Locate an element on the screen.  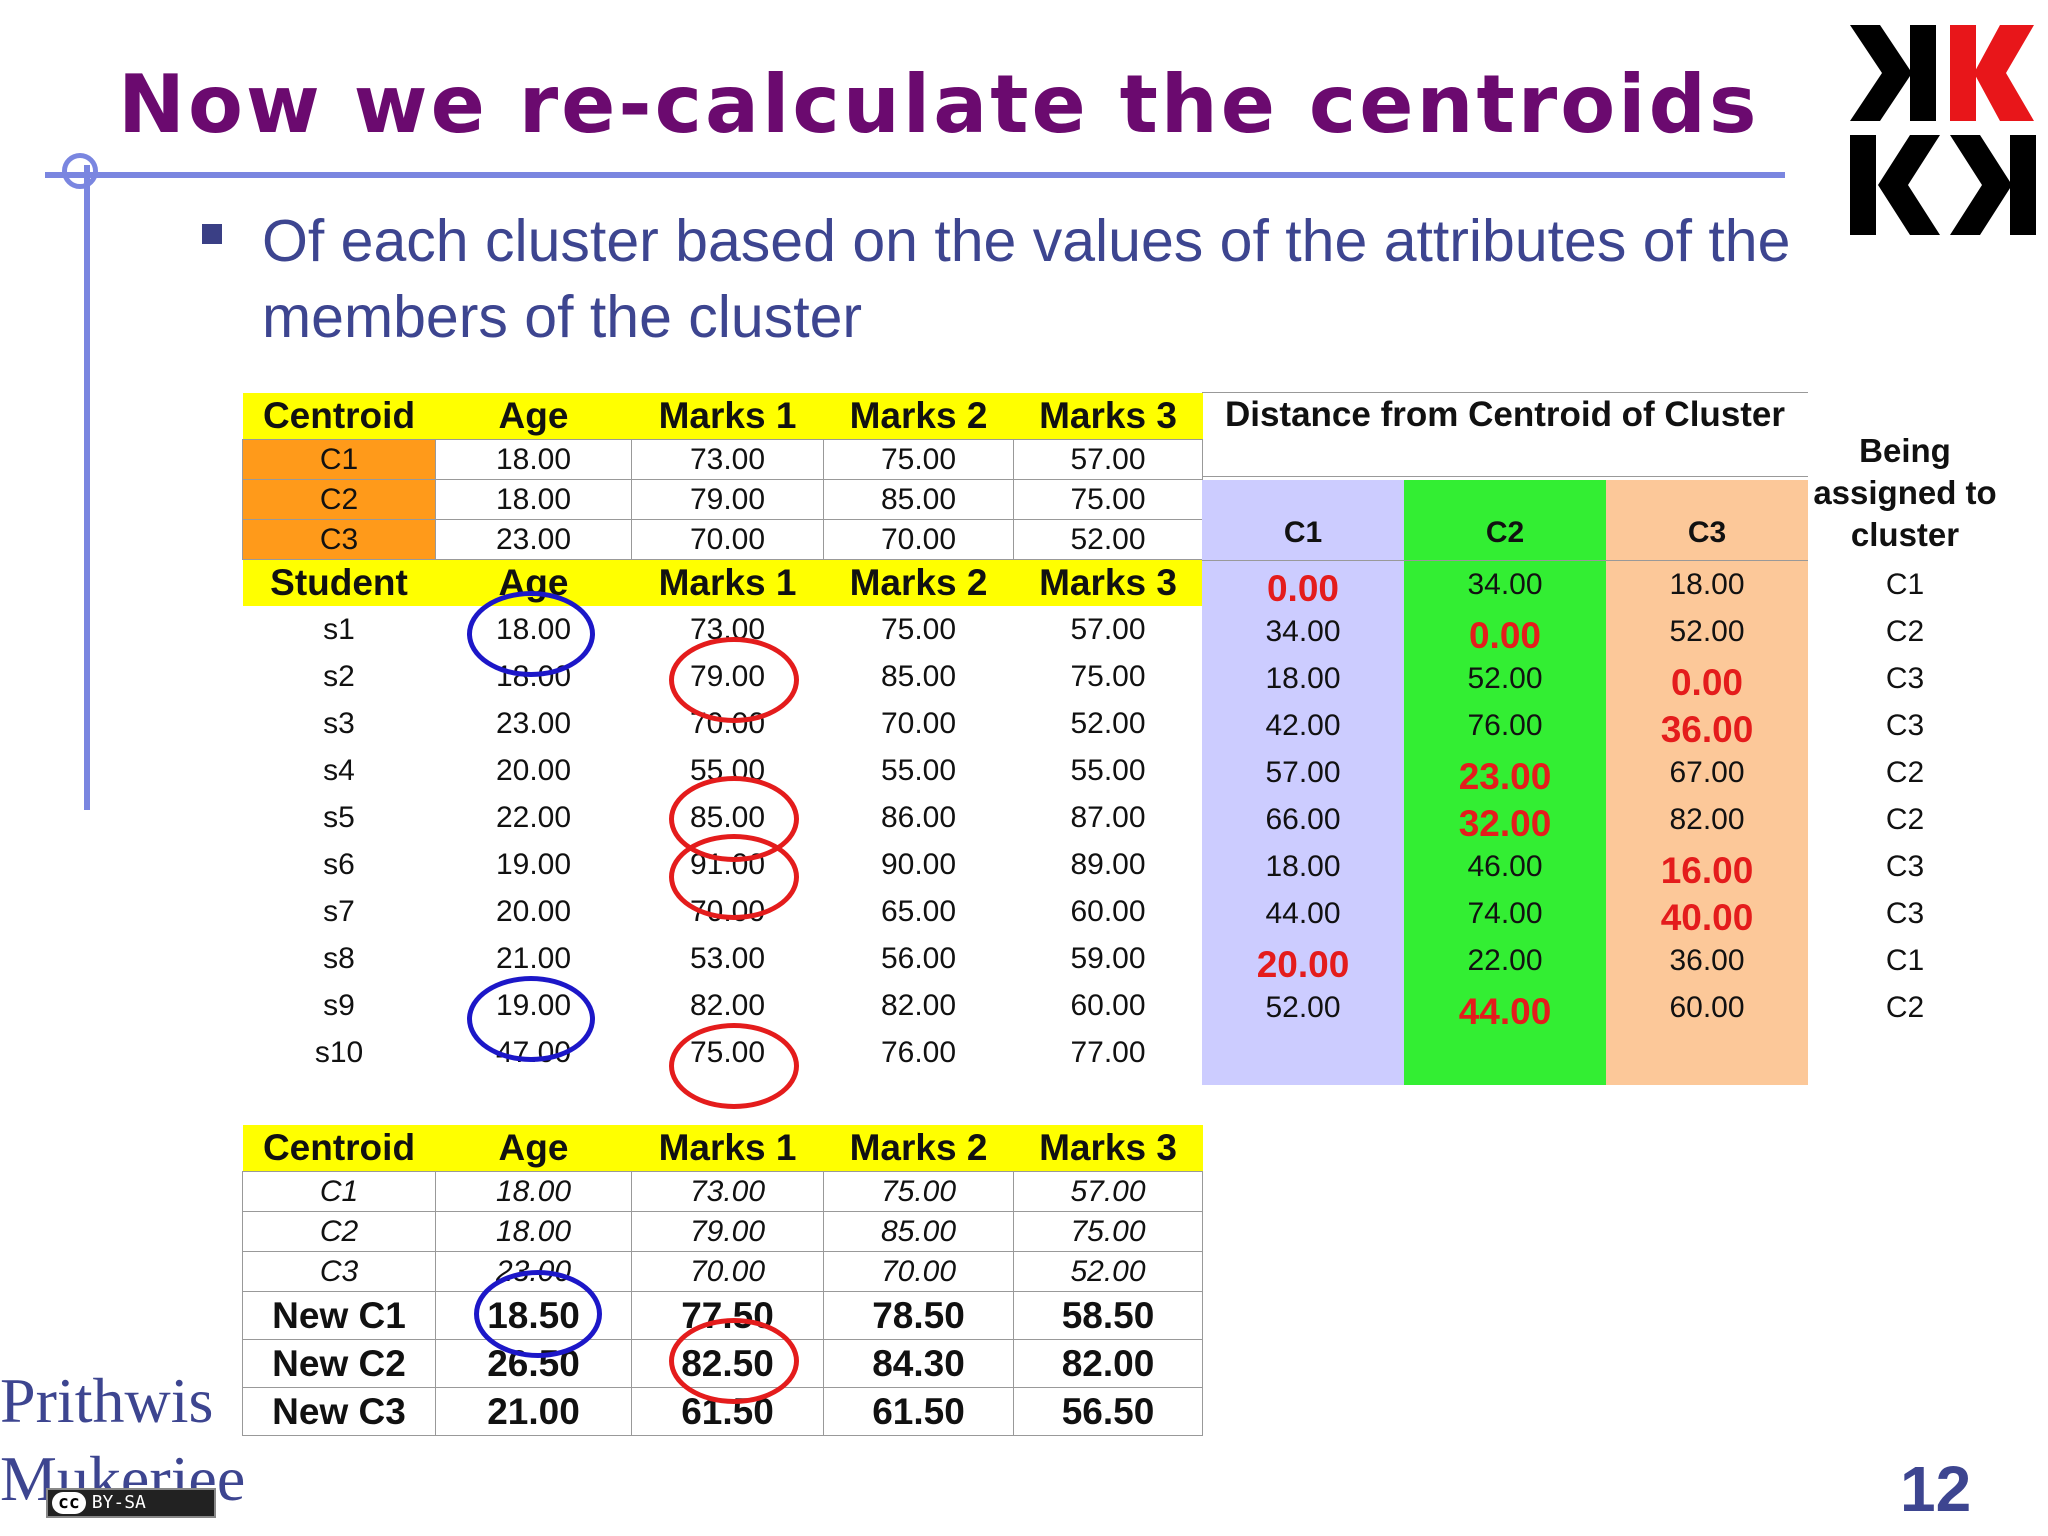
student-id: s3 is located at coordinates (339, 723).